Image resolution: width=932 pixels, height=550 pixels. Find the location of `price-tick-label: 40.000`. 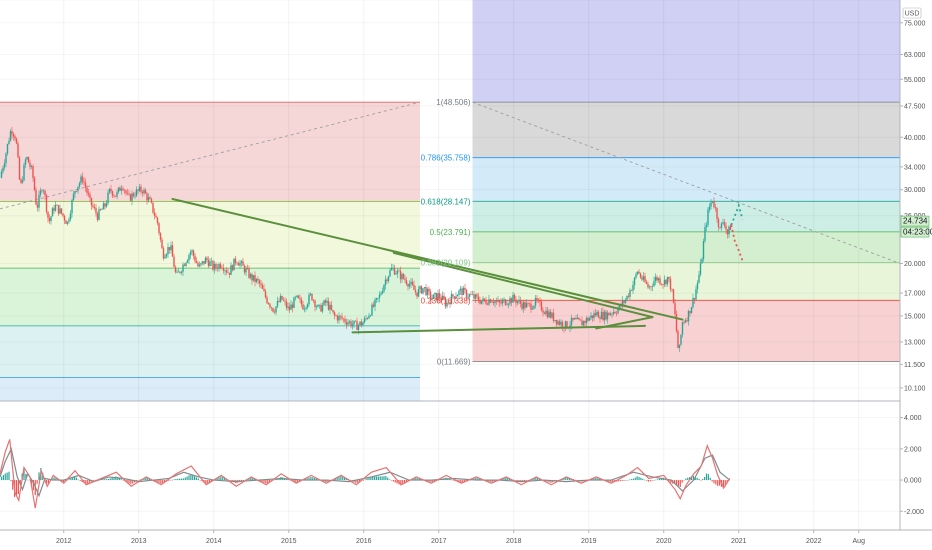

price-tick-label: 40.000 is located at coordinates (915, 138).